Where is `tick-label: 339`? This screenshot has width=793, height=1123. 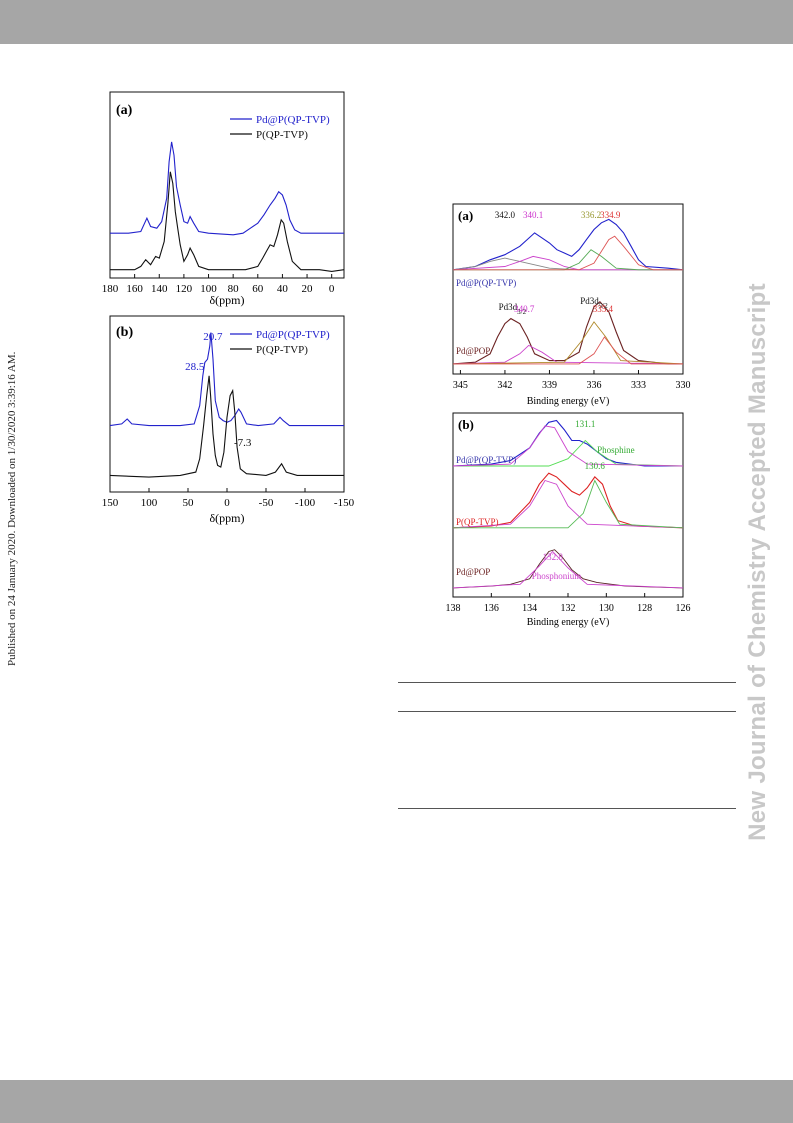
tick-label: 339 is located at coordinates (549, 385).